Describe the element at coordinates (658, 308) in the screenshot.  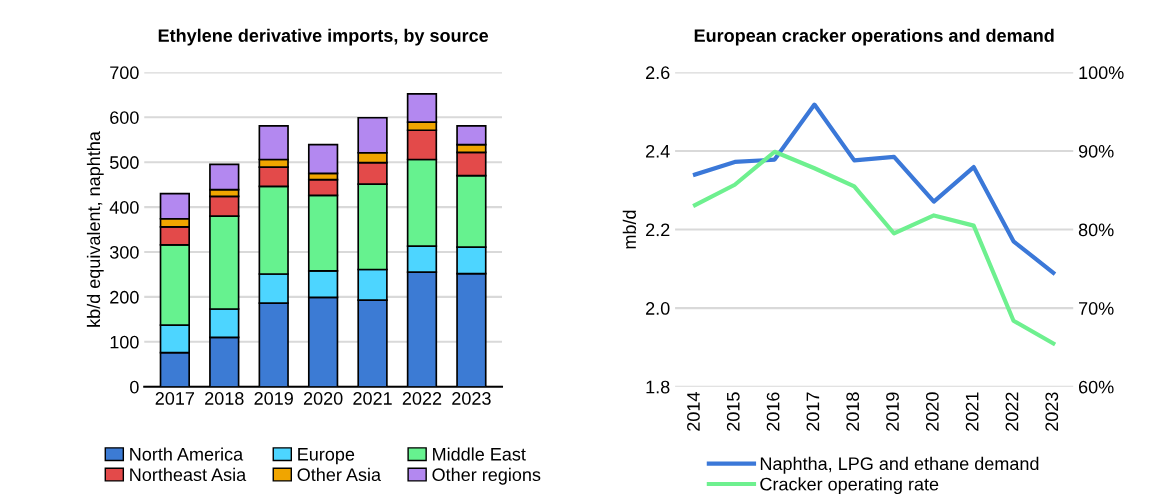
I see `y-tick-label: 2.0` at that location.